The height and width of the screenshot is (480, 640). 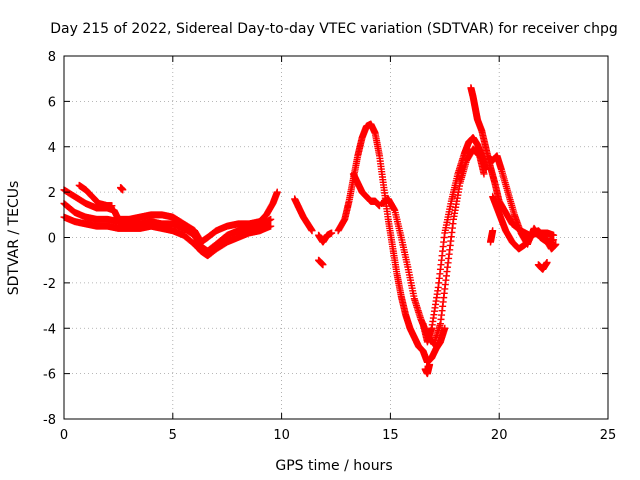 What do you see at coordinates (52, 102) in the screenshot?
I see `y-tick-label: 6` at bounding box center [52, 102].